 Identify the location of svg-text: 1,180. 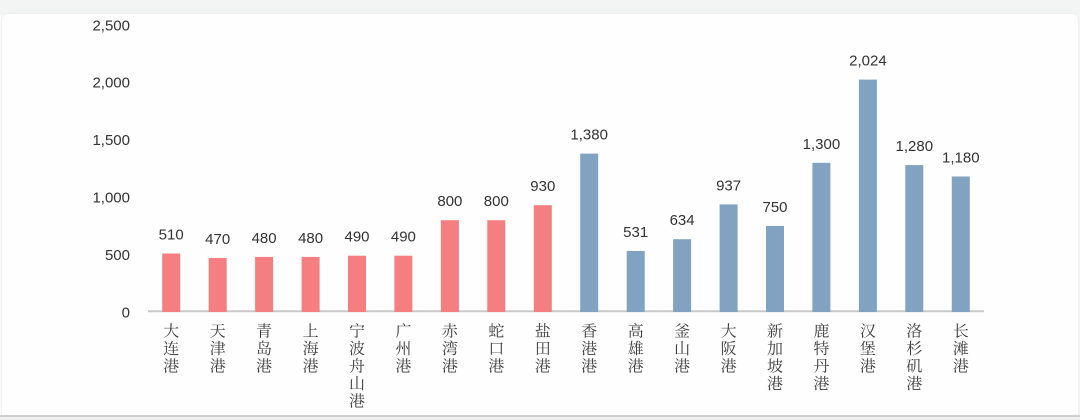
(961, 158).